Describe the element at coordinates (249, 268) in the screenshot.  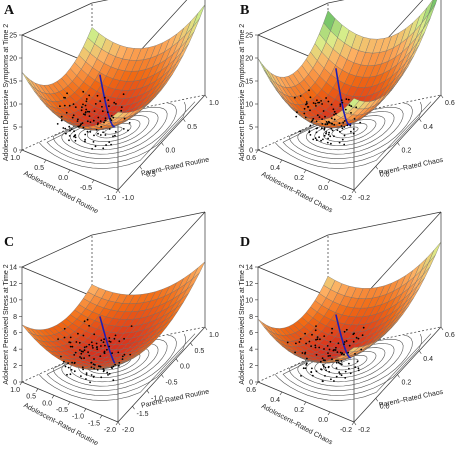
I see `z-tick-label: 14` at that location.